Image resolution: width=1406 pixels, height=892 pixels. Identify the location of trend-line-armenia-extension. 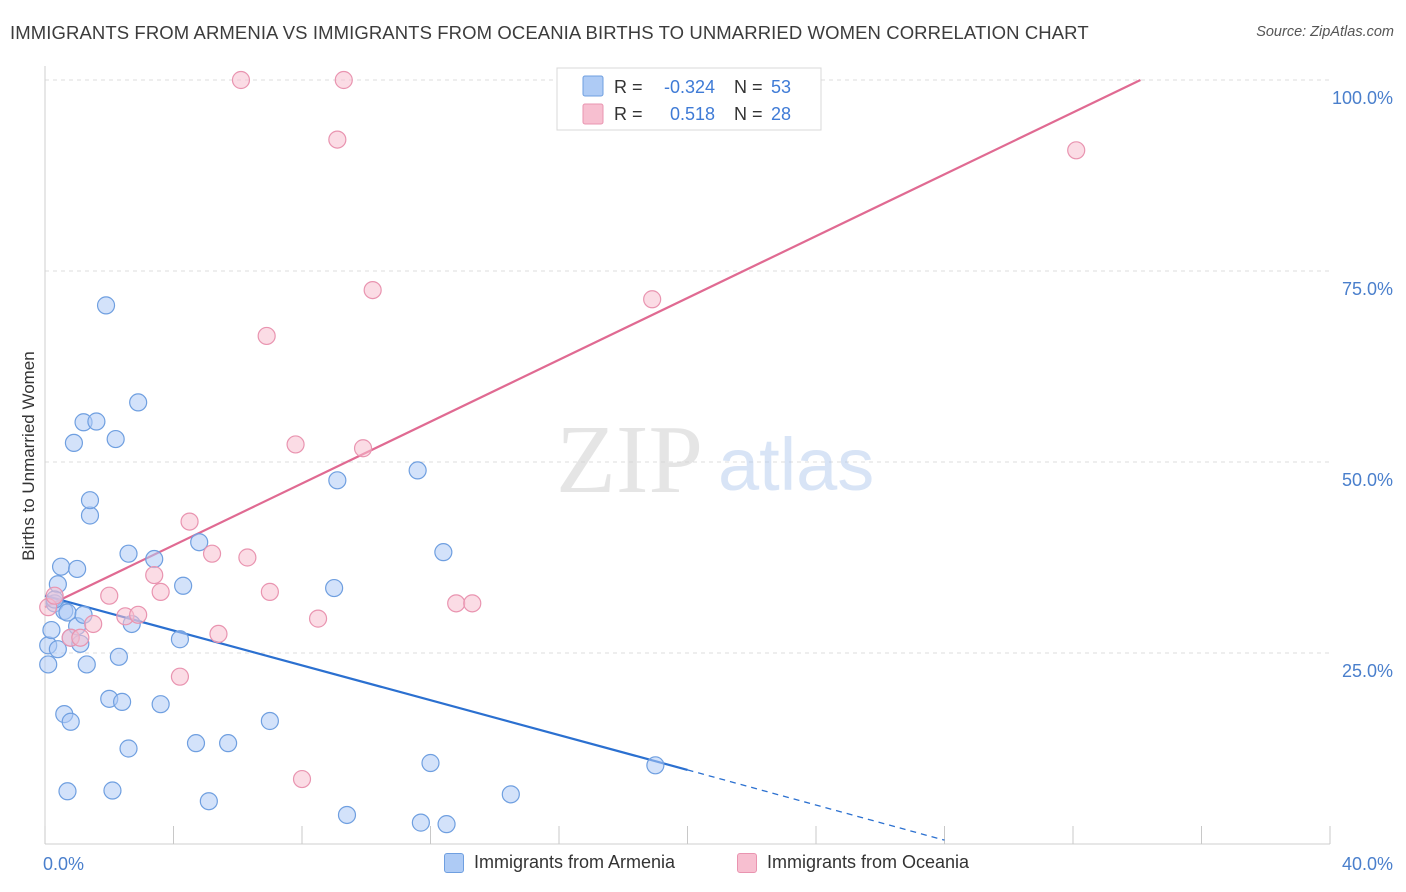
(816, 805).